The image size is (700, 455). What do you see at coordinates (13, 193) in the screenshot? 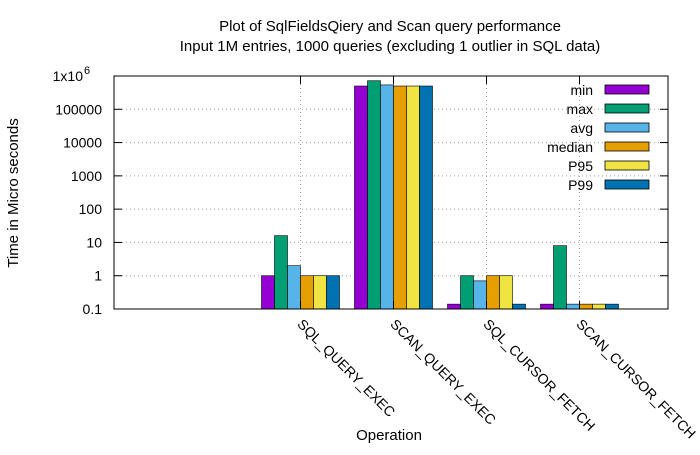
I see `y-axis-label: Time in Micro seconds` at bounding box center [13, 193].